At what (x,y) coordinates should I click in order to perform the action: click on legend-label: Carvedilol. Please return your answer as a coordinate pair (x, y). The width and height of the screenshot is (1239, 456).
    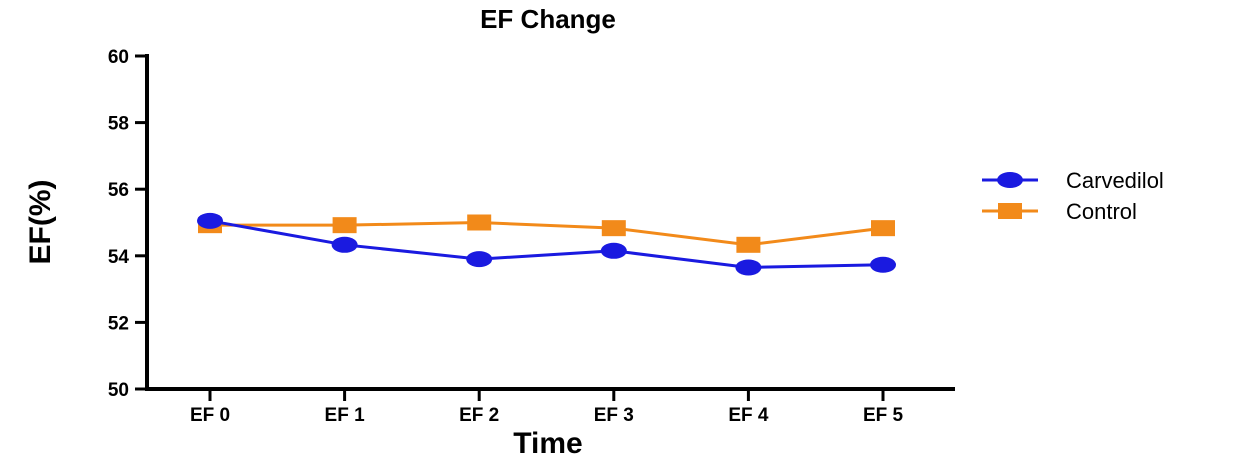
    Looking at the image, I should click on (1115, 180).